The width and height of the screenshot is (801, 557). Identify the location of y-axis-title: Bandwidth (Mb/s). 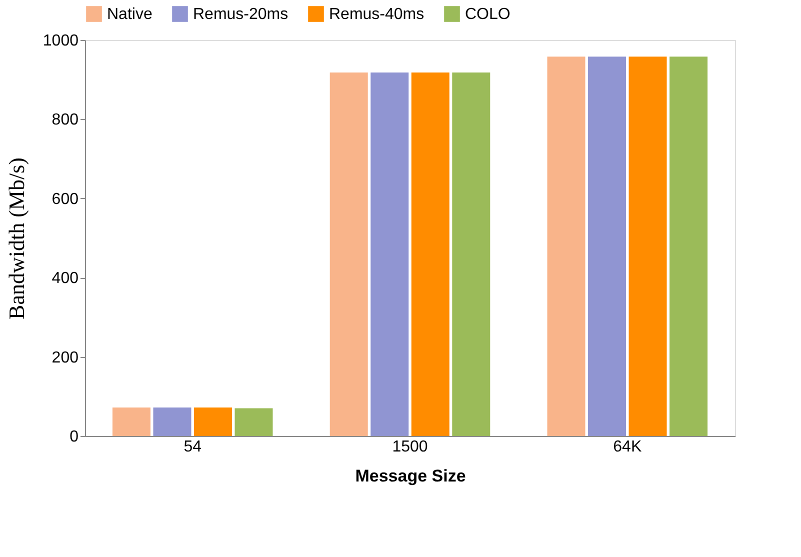
(16, 239).